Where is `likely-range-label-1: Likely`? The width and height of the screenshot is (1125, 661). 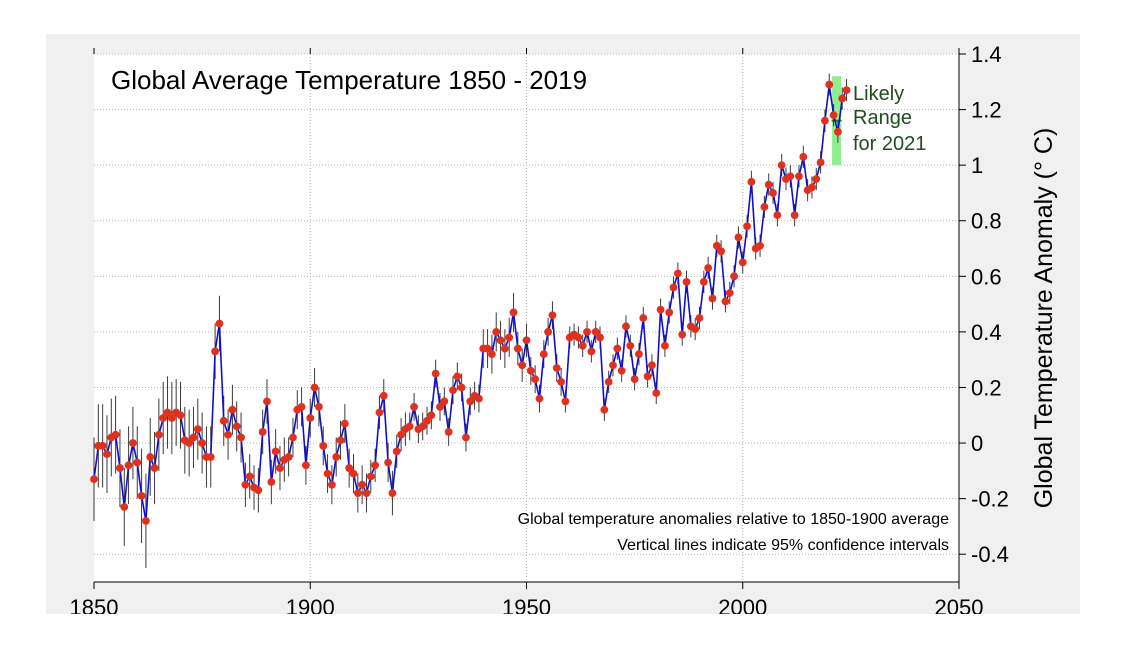 likely-range-label-1: Likely is located at coordinates (878, 94).